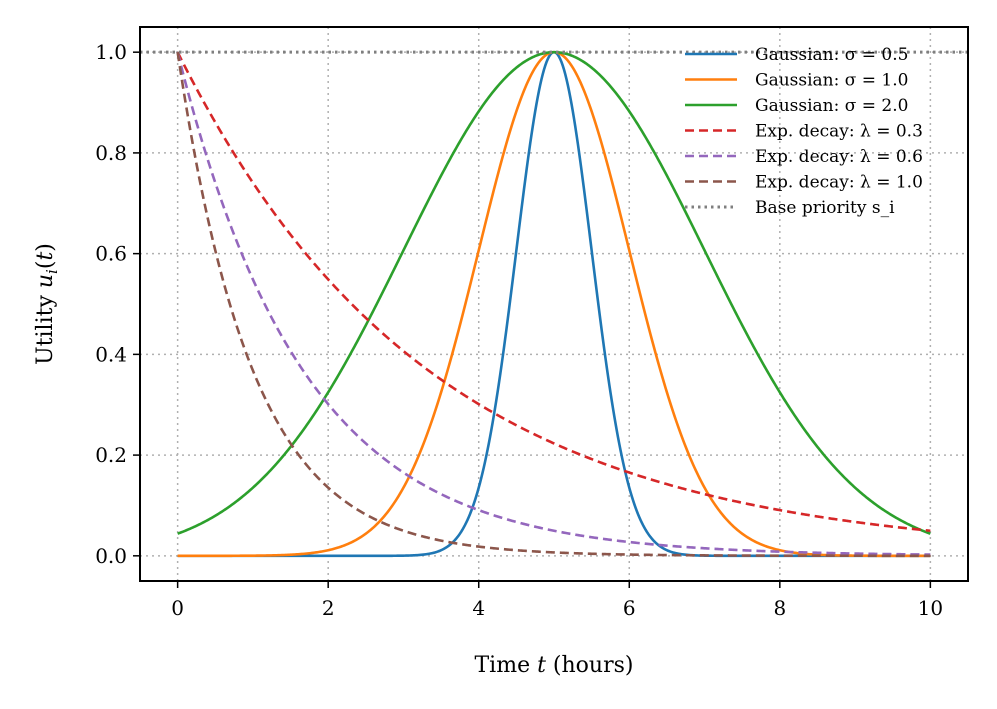  What do you see at coordinates (47, 304) in the screenshot?
I see `y-axis-label: Utility ui(t)` at bounding box center [47, 304].